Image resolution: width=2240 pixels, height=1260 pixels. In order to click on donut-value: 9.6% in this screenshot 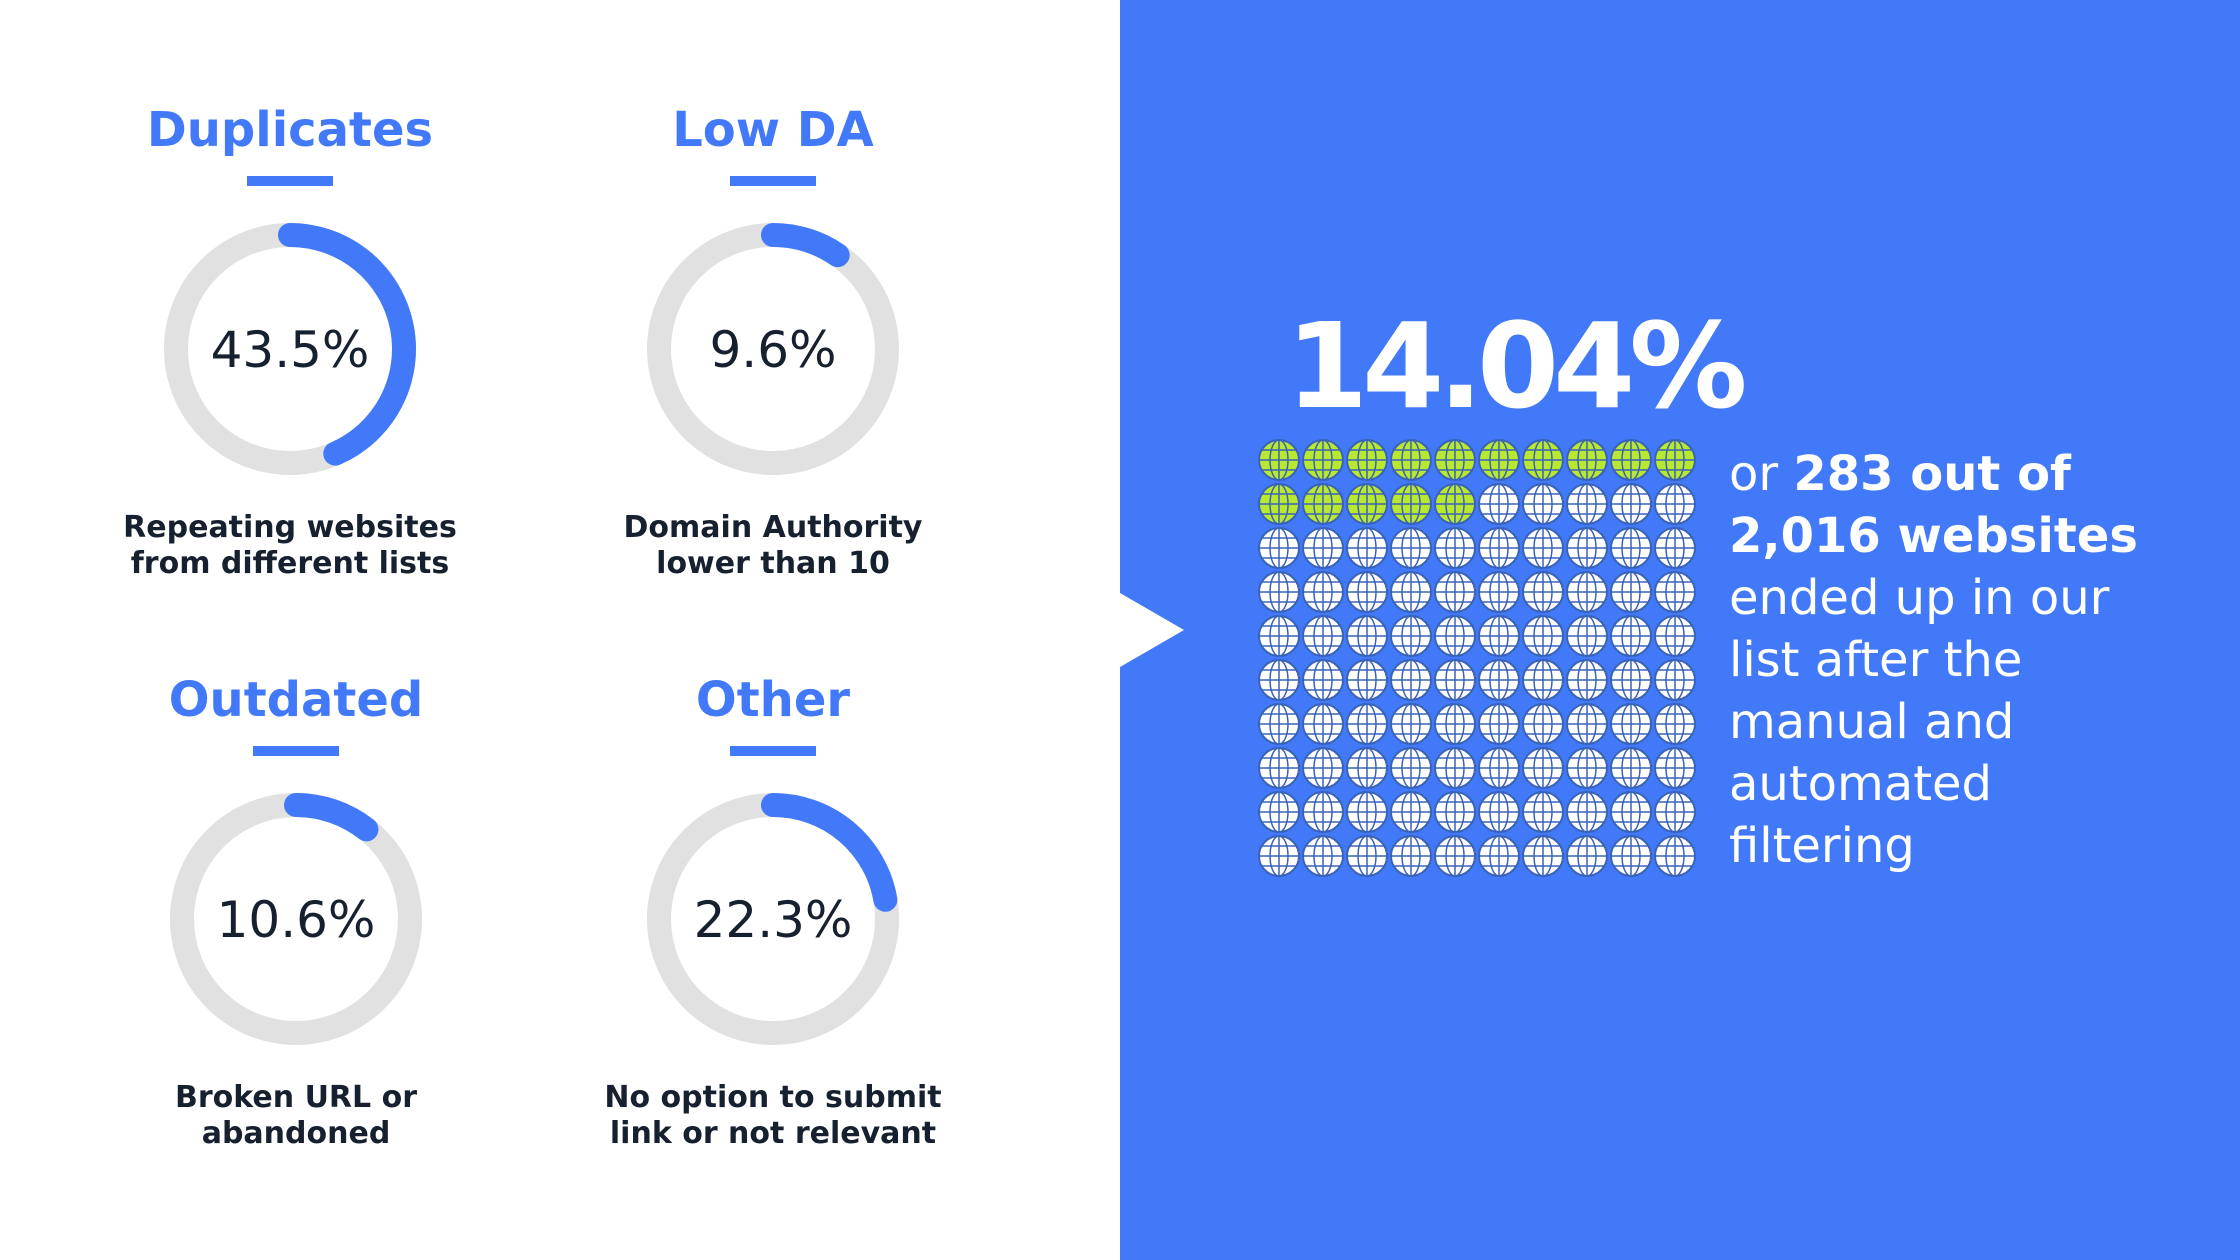, I will do `click(772, 350)`.